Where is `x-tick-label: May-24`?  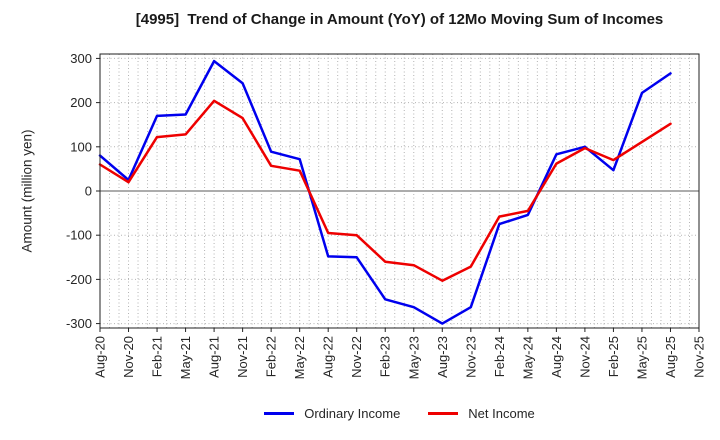
x-tick-label: May-24 is located at coordinates (527, 357).